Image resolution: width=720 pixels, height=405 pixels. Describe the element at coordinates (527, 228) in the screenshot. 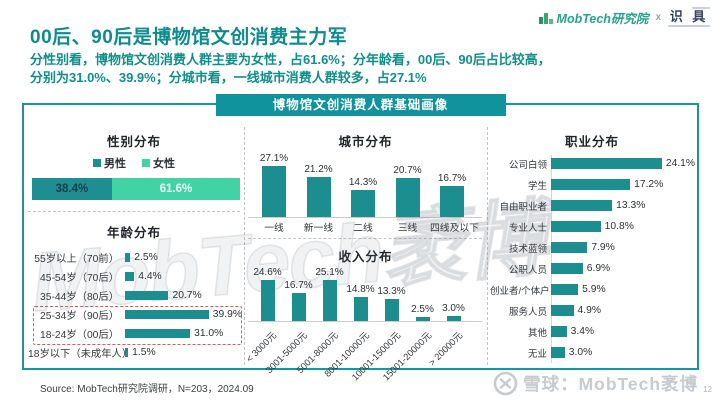

I see `occupation-category-label: 专业人士` at that location.